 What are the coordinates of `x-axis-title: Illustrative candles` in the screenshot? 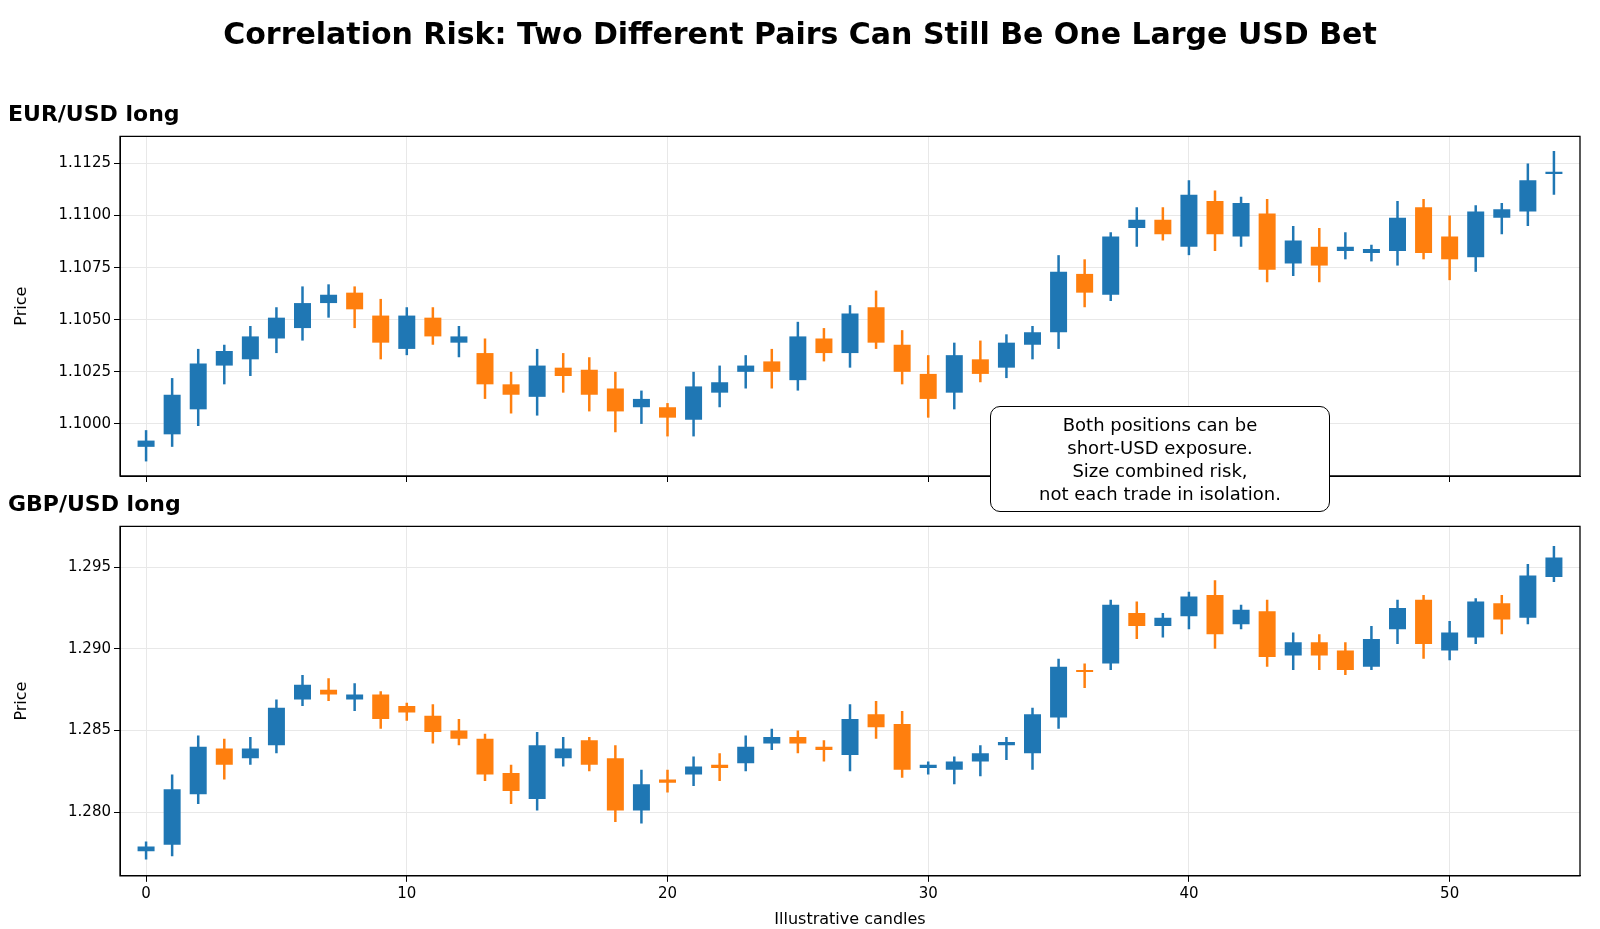 It's located at (850, 918).